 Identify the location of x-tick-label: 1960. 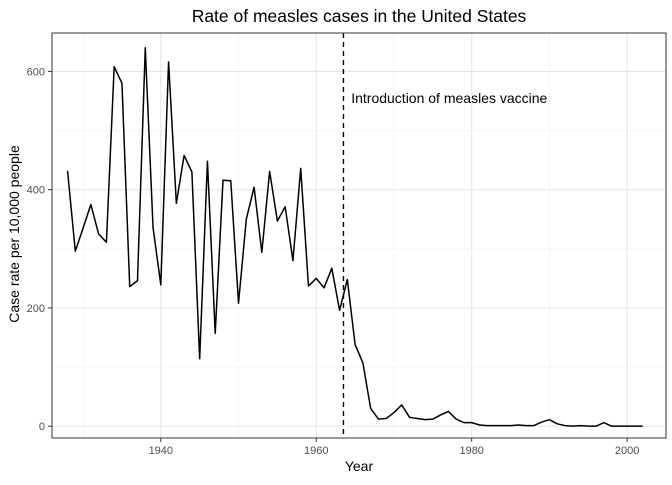
(316, 451).